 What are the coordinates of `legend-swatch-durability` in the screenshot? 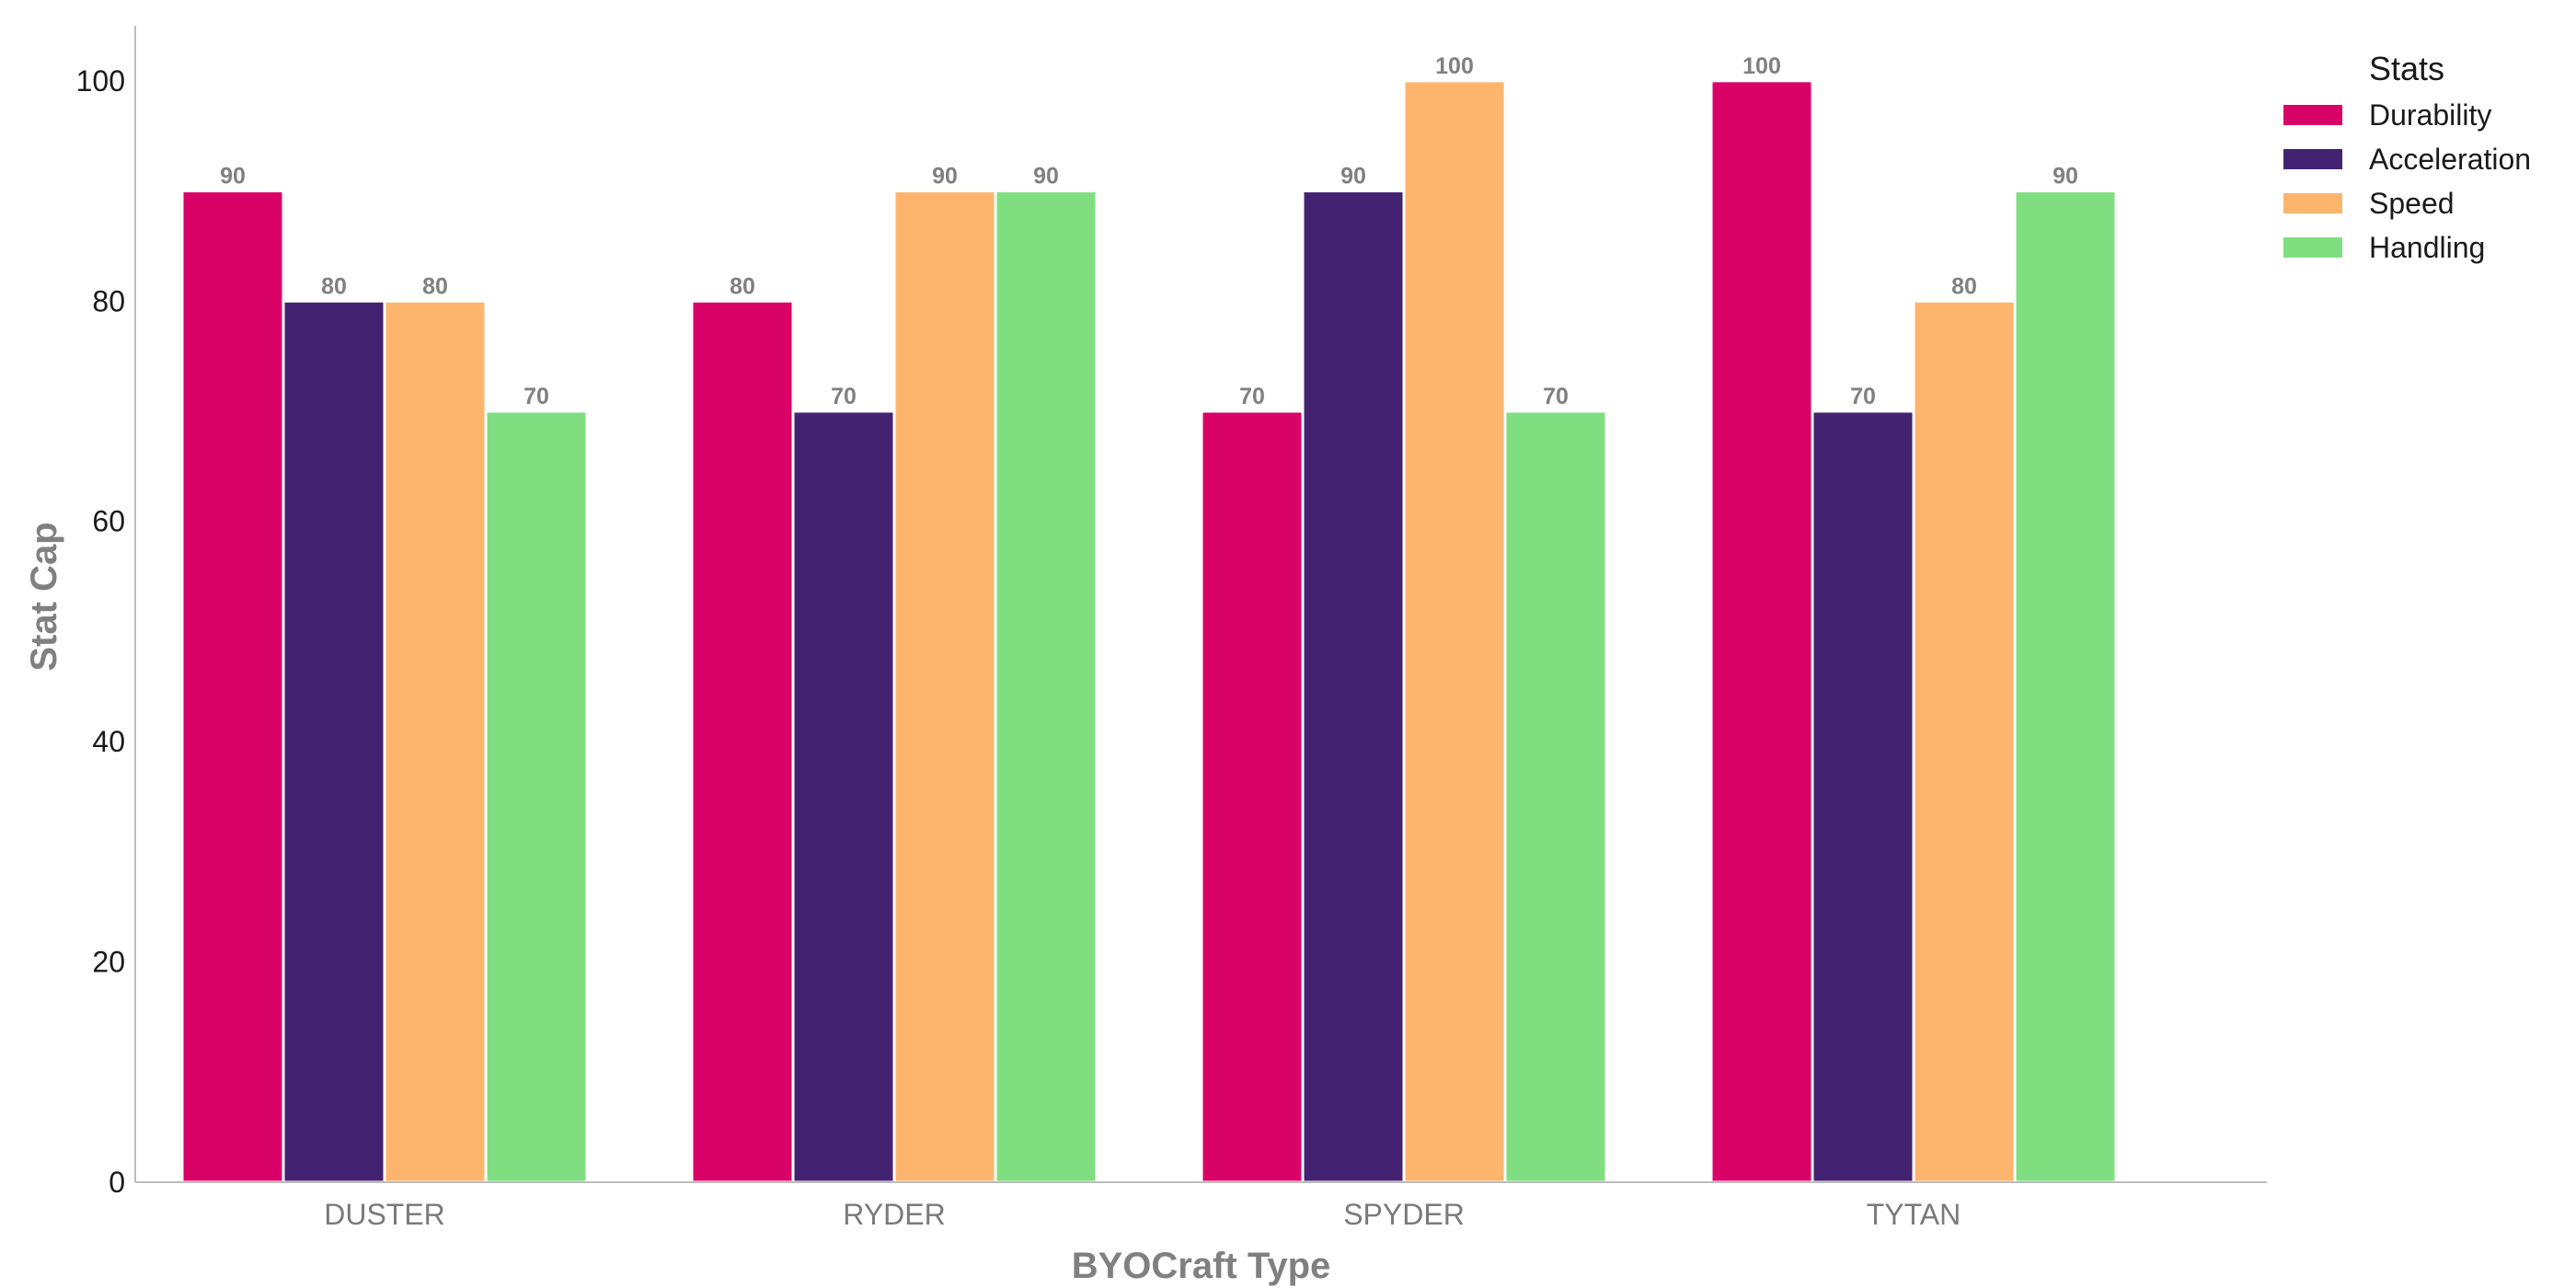 It's located at (2312, 115).